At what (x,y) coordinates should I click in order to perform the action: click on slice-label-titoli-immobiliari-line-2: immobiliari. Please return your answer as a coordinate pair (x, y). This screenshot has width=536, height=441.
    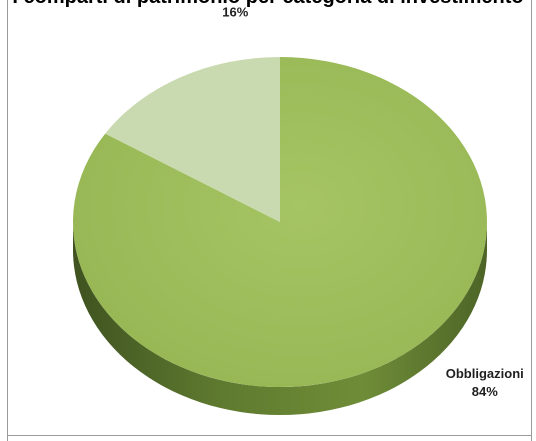
    Looking at the image, I should click on (235, 0).